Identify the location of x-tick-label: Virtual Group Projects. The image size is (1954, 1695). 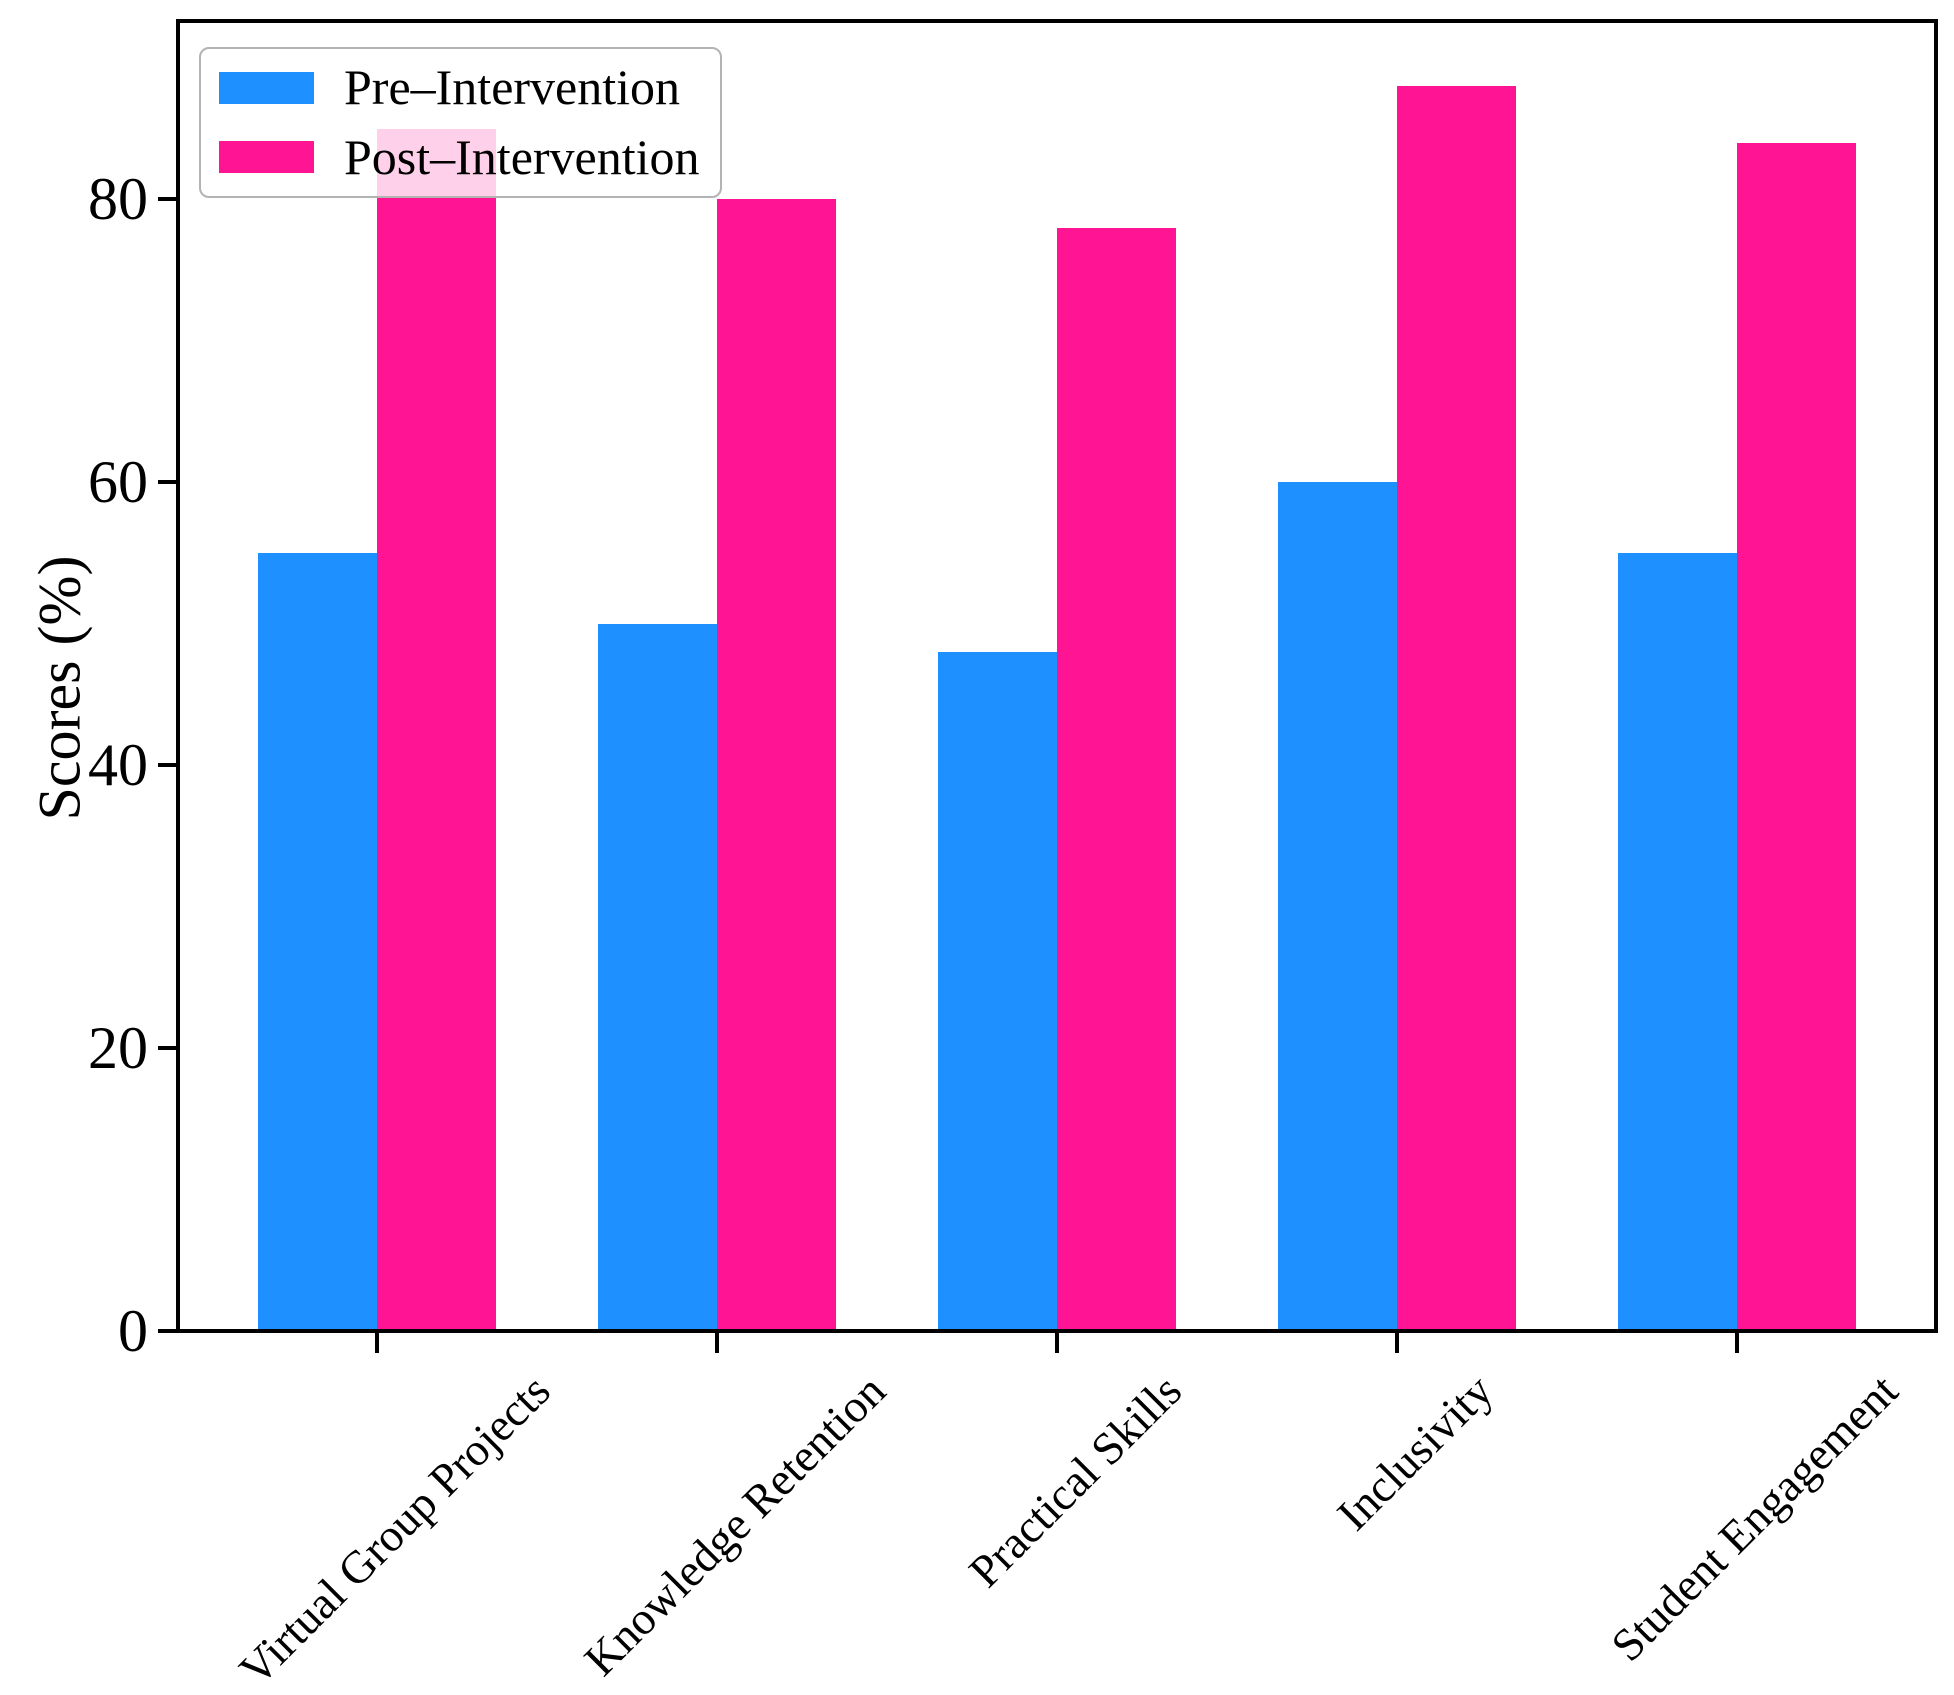
(394, 1529).